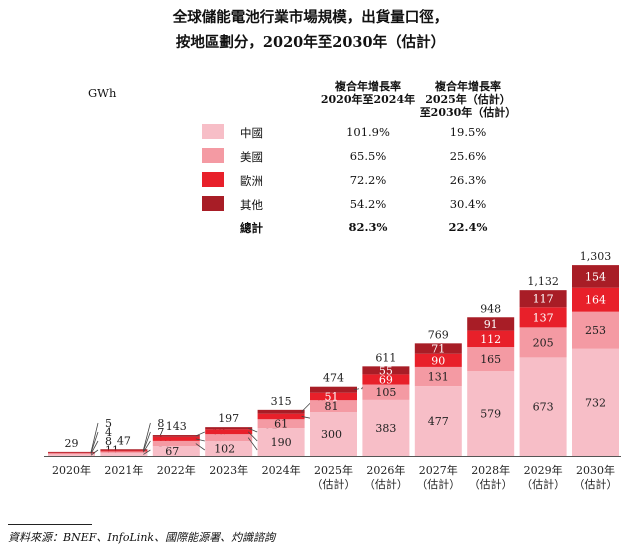 The image size is (621, 553). What do you see at coordinates (491, 477) in the screenshot?
I see `x-tick-label-8: 2028年（估計）` at bounding box center [491, 477].